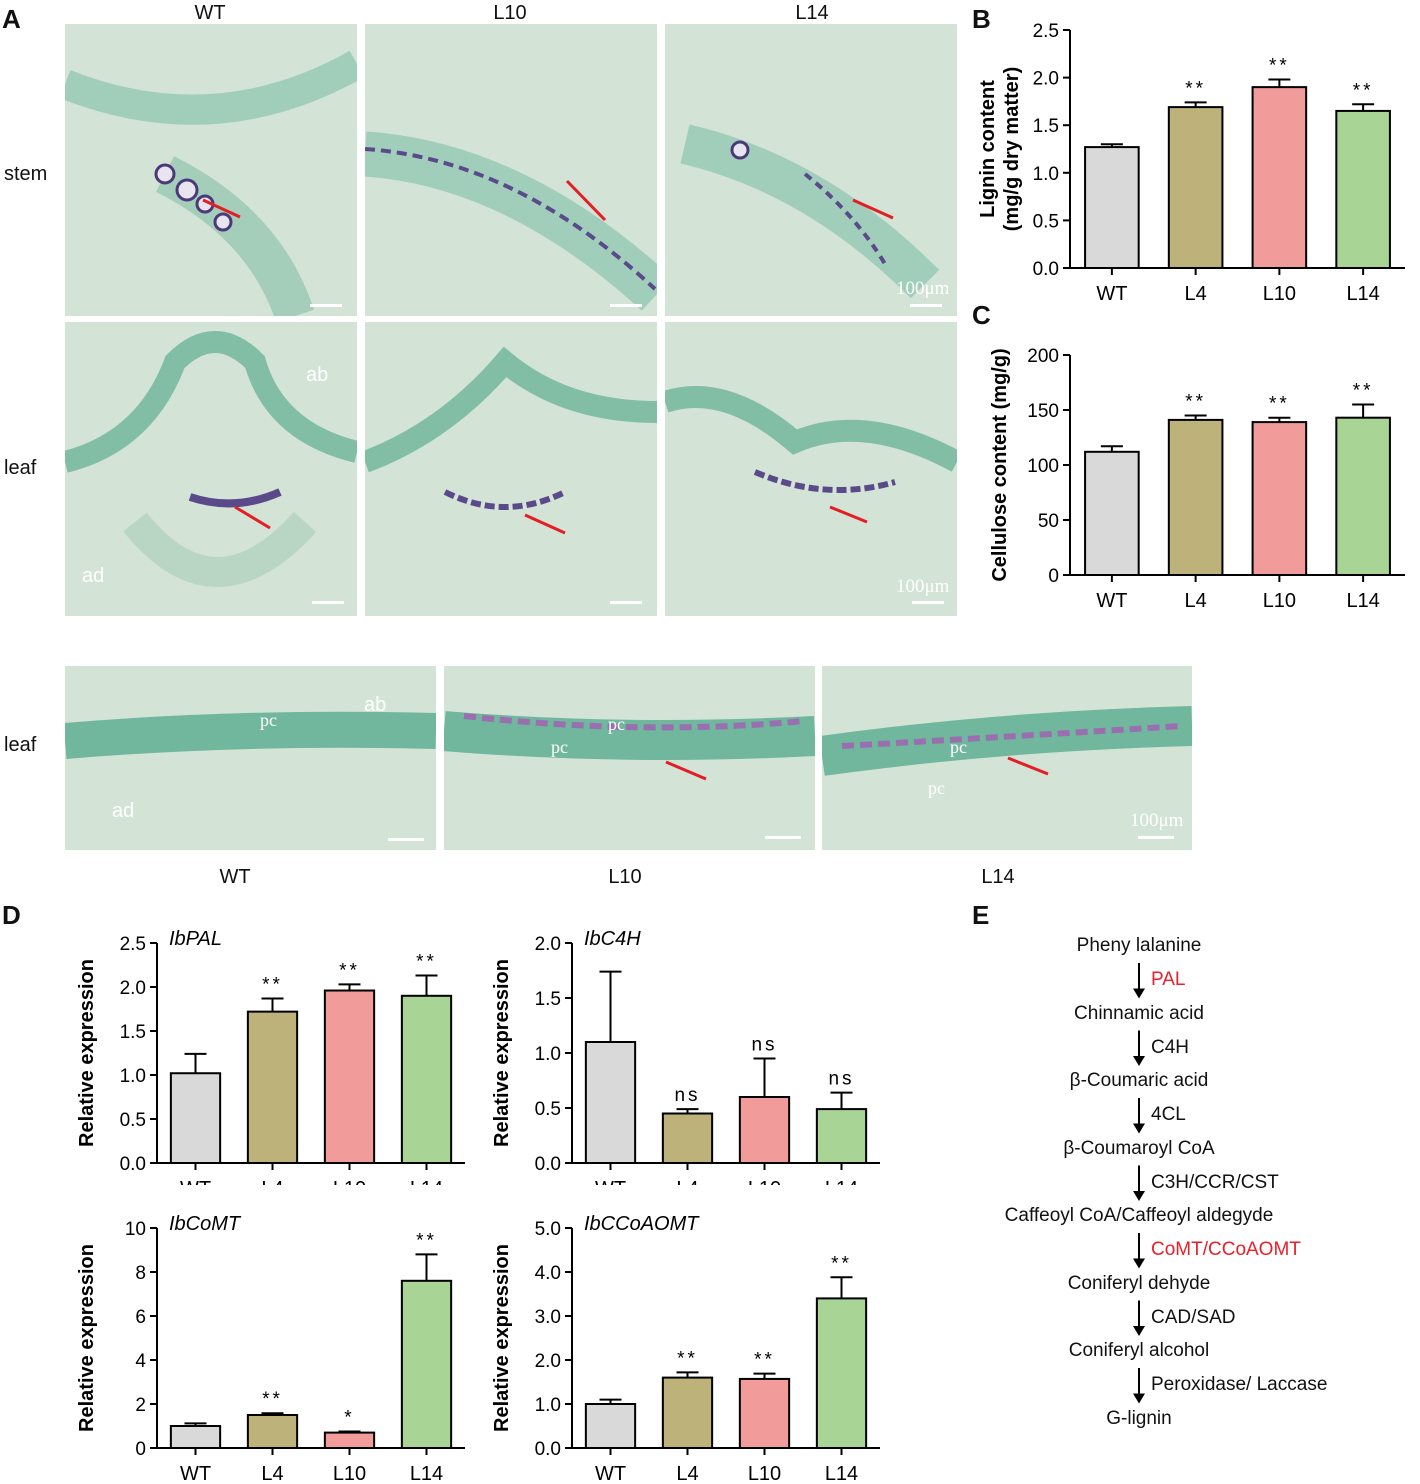 This screenshot has width=1420, height=1484. Describe the element at coordinates (1226, 1249) in the screenshot. I see `pathway-enzyme: CoMT/CCoAOMT` at that location.